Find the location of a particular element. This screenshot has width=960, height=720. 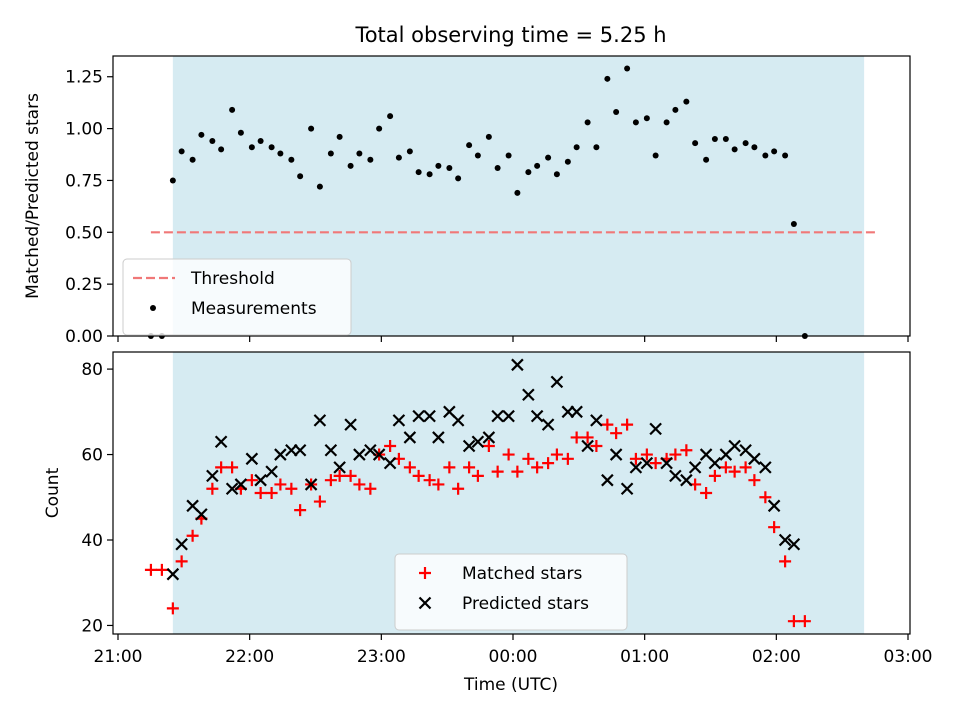

legend-measurement-swatch is located at coordinates (153, 308).